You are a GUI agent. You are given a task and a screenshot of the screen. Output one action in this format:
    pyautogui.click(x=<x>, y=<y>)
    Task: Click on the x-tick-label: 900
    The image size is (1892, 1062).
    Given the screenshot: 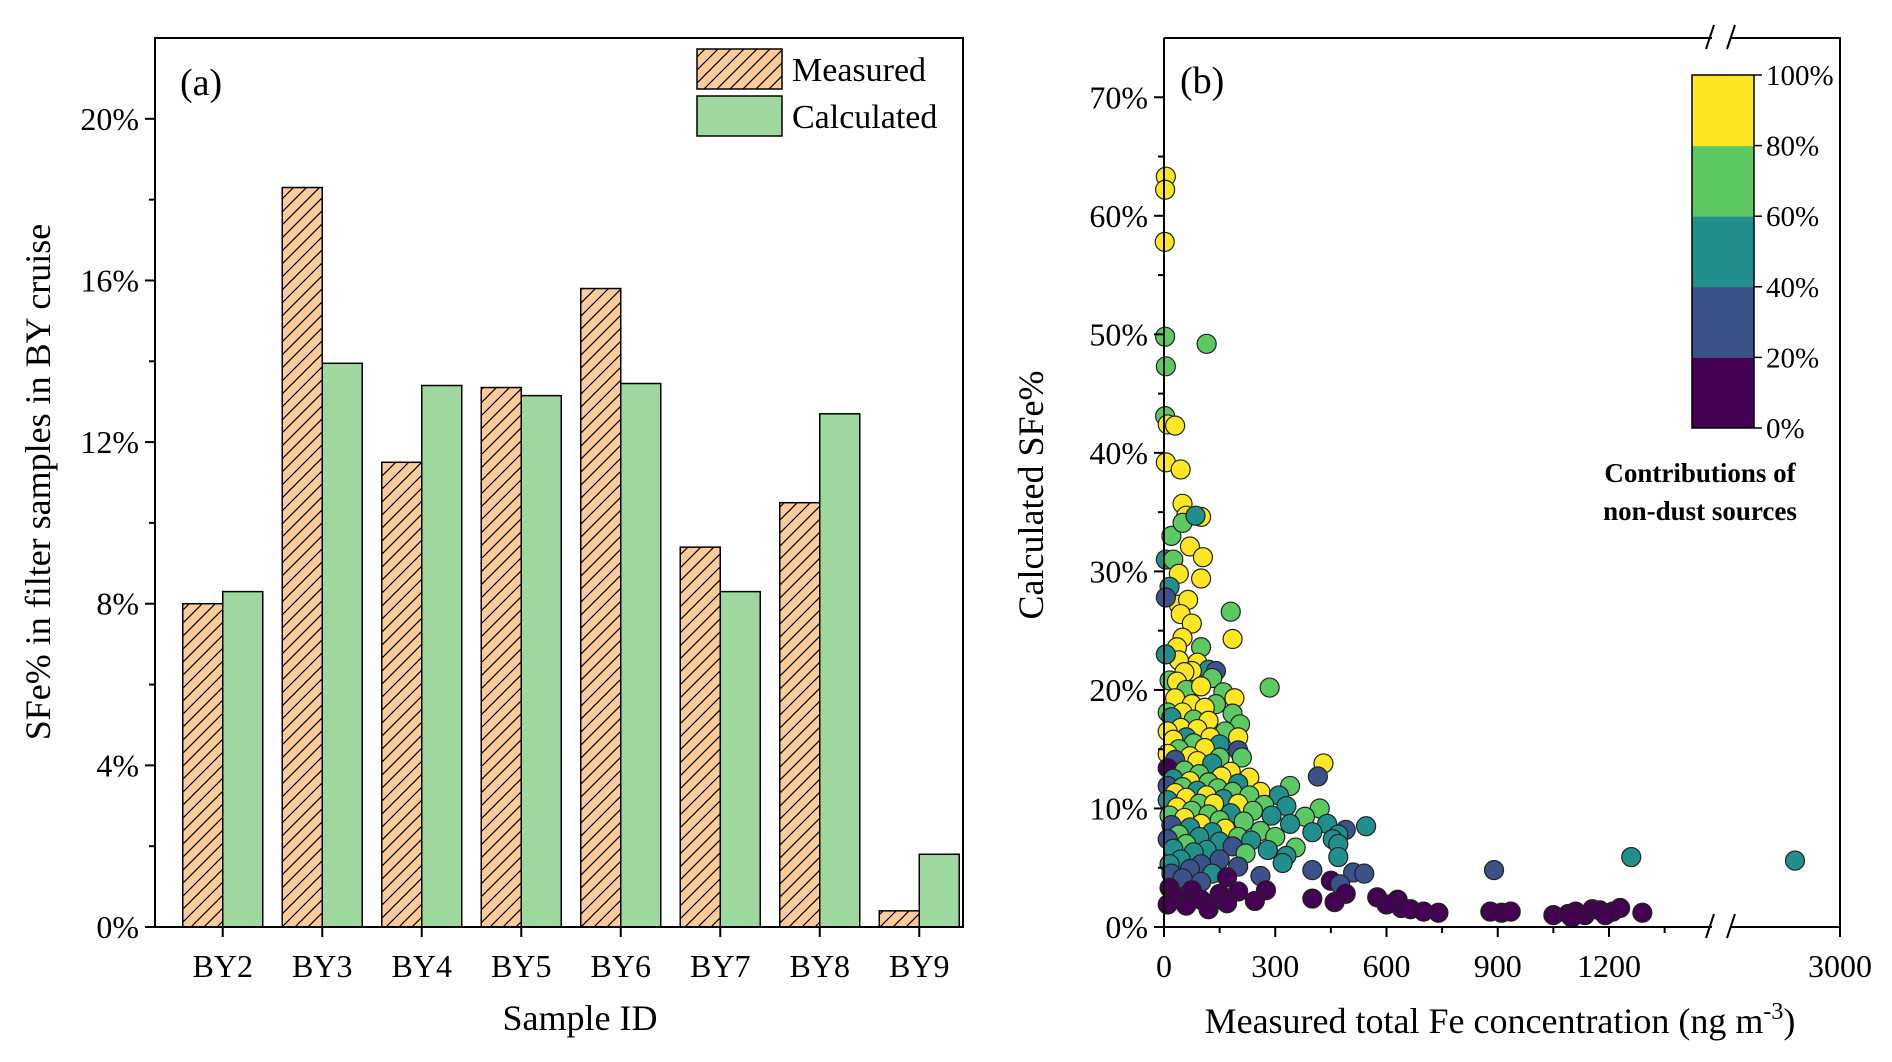 What is the action you would take?
    pyautogui.click(x=1498, y=966)
    